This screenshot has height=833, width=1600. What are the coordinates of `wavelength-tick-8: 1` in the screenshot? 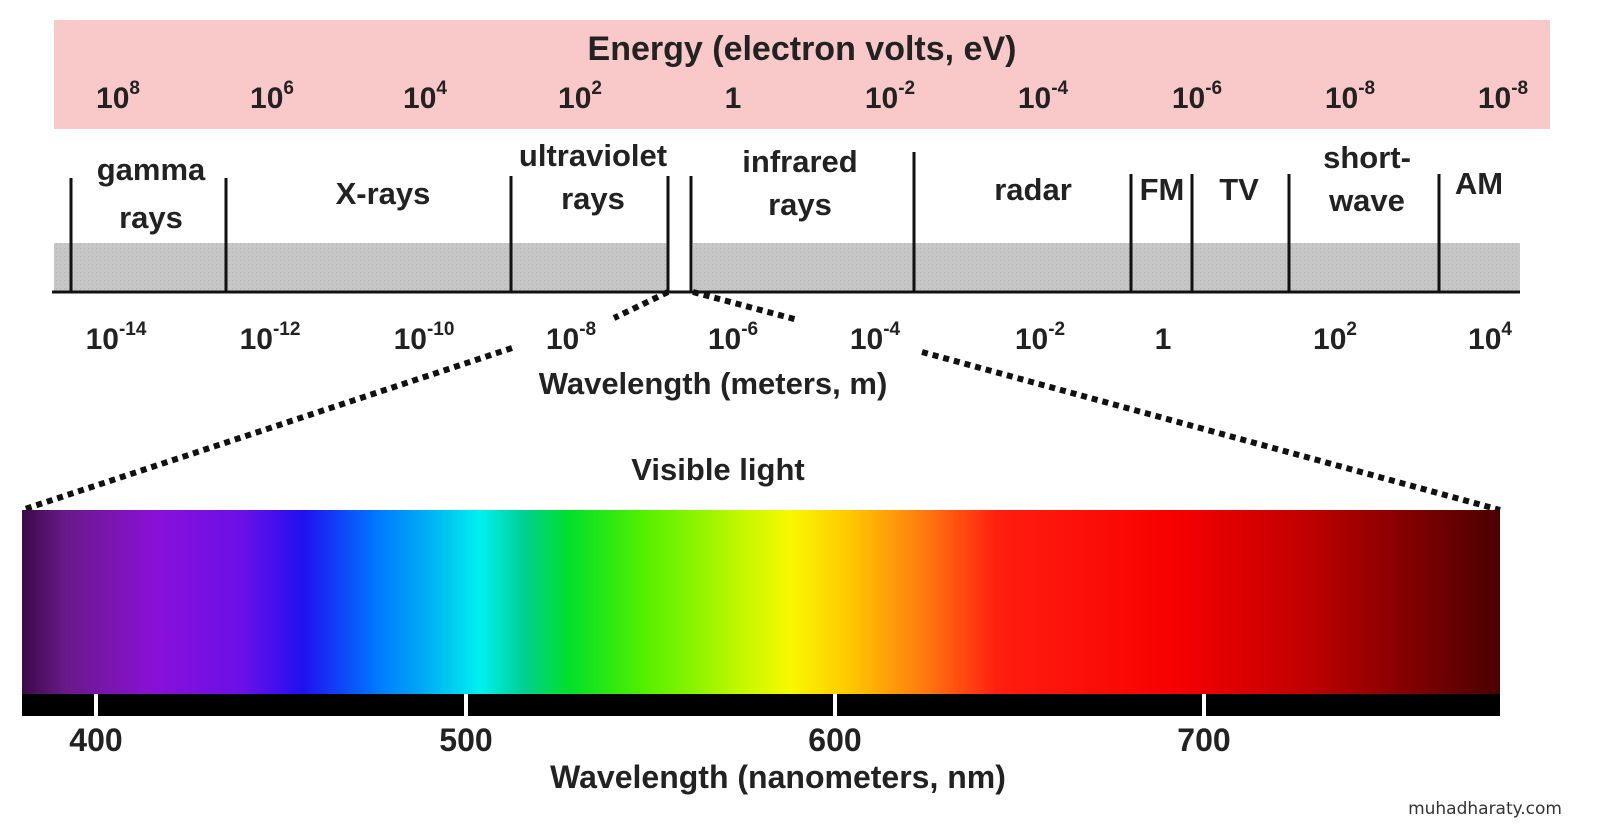 It's located at (1163, 339).